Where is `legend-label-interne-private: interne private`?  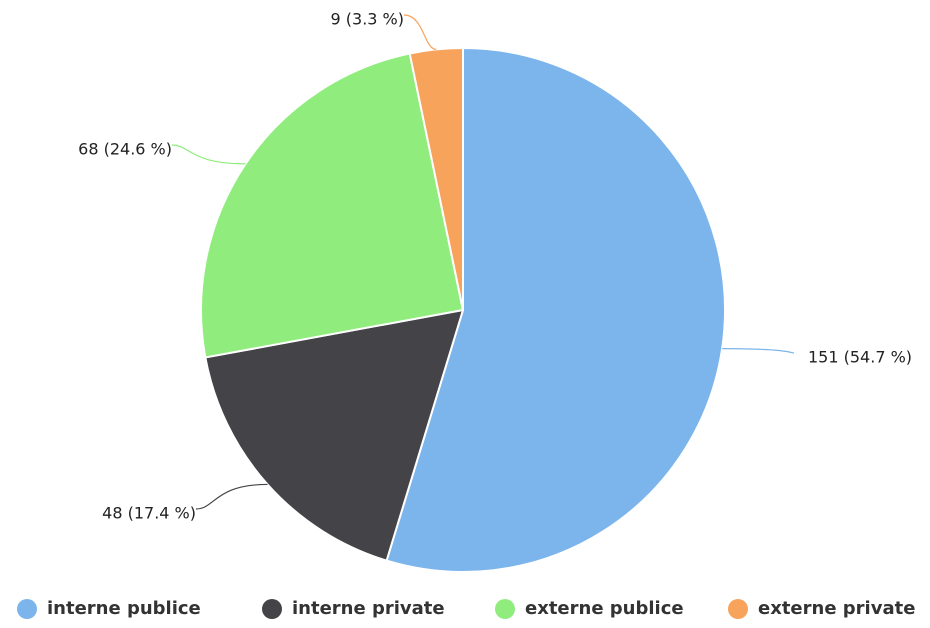 legend-label-interne-private: interne private is located at coordinates (368, 608).